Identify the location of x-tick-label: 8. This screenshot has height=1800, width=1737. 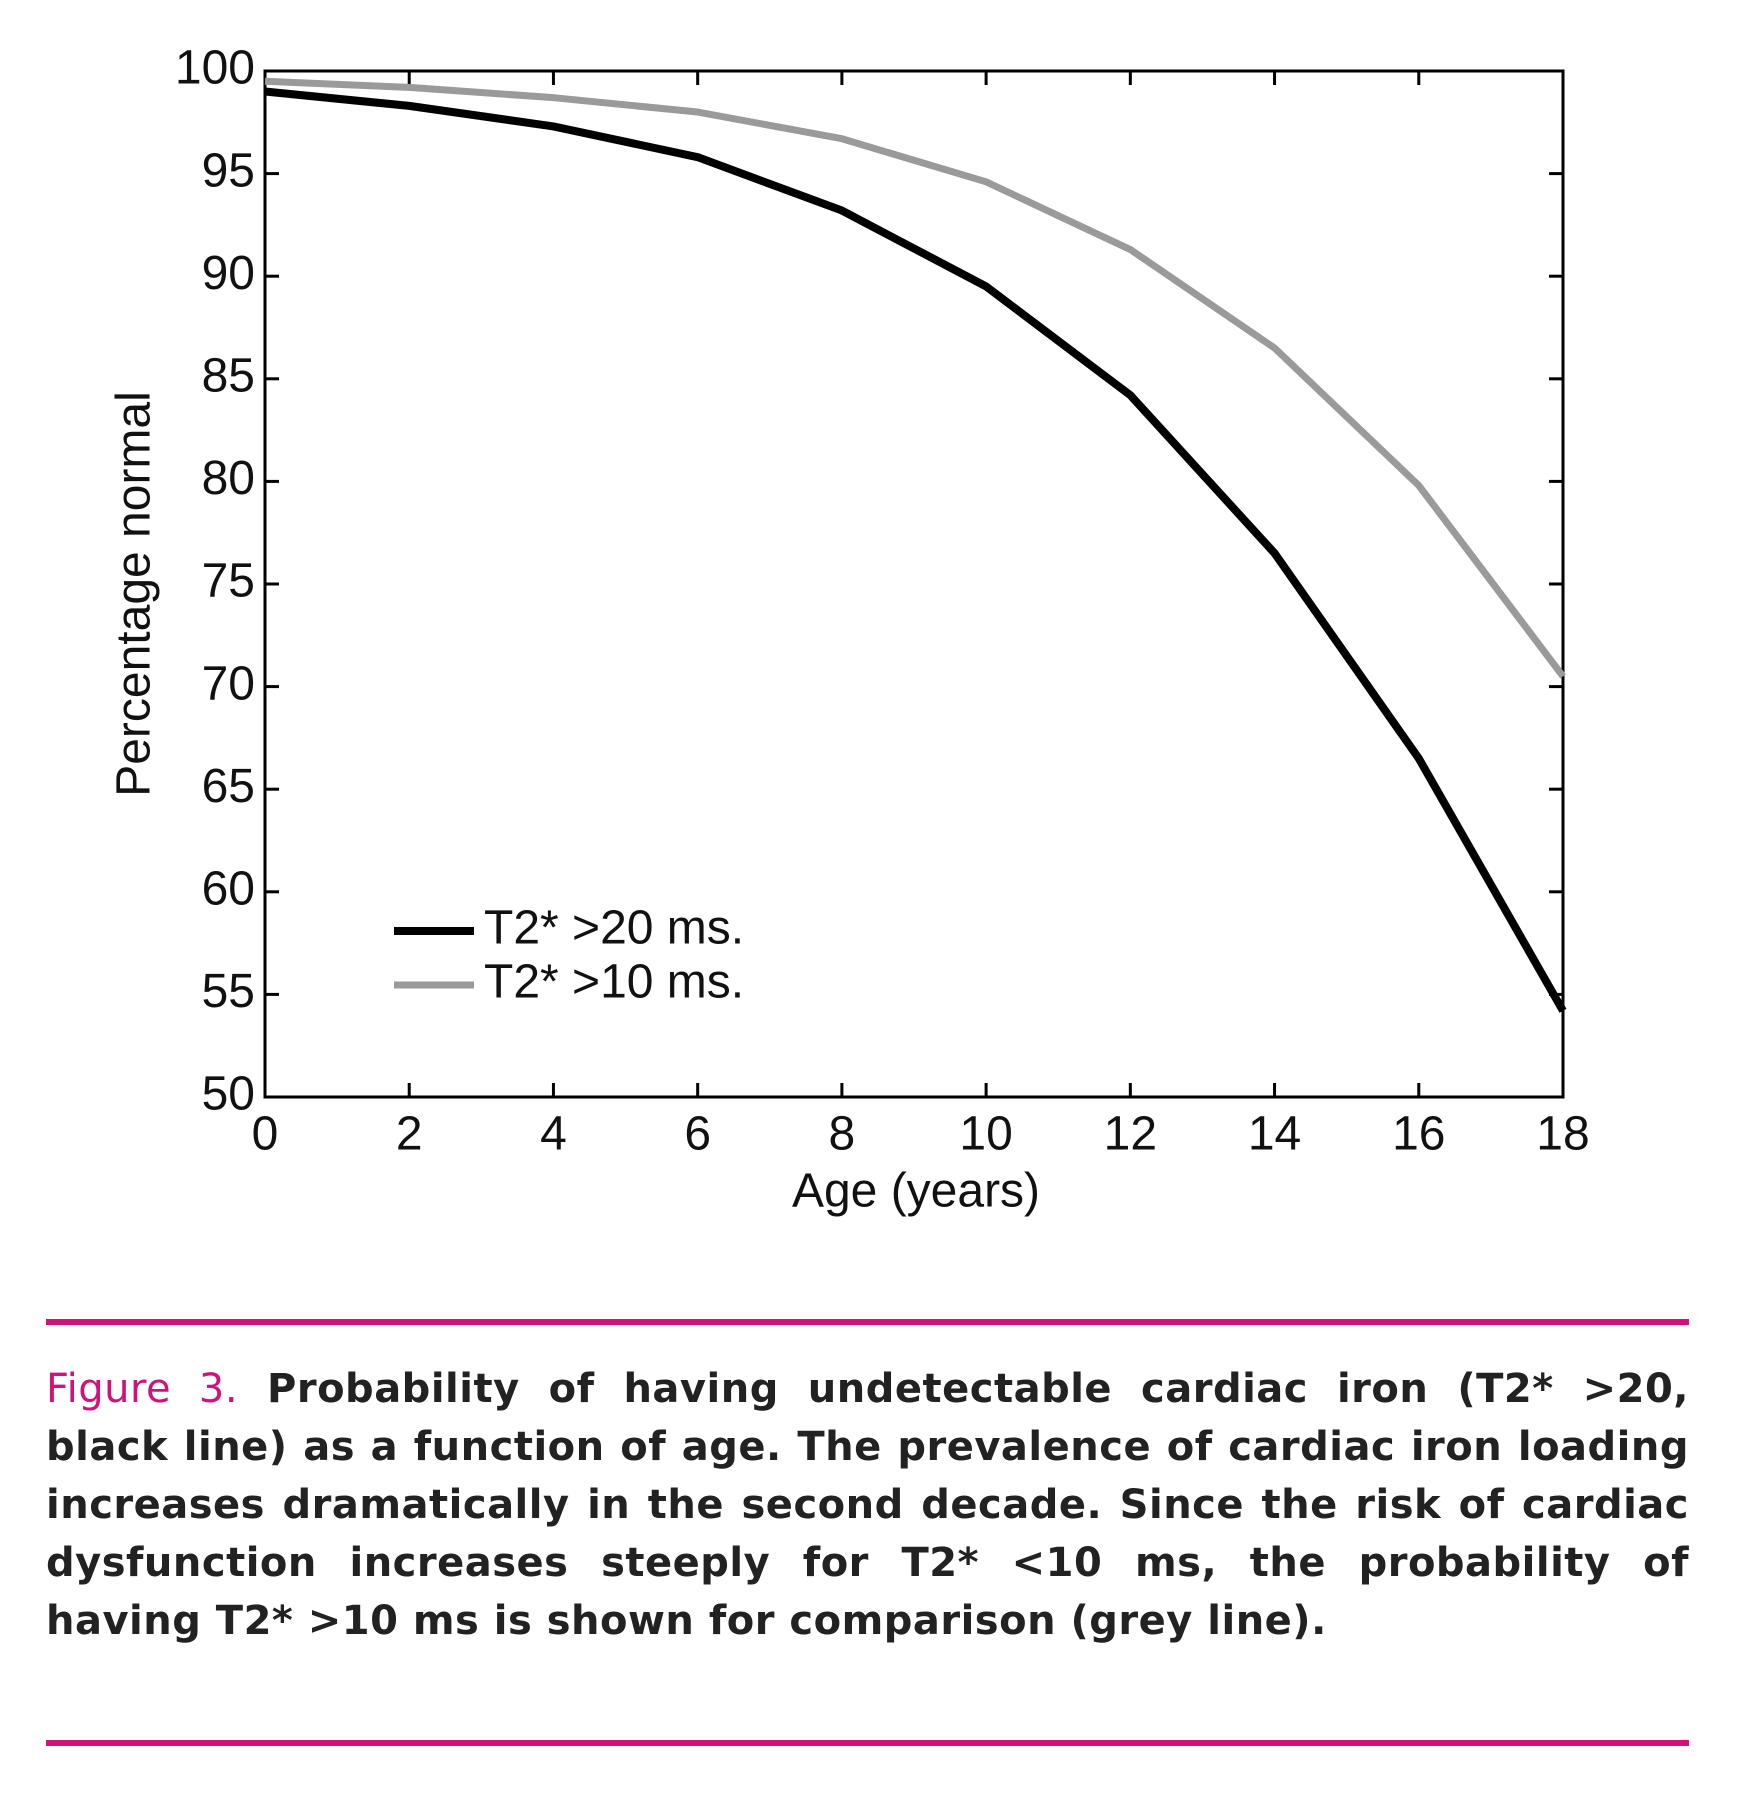
(842, 1134).